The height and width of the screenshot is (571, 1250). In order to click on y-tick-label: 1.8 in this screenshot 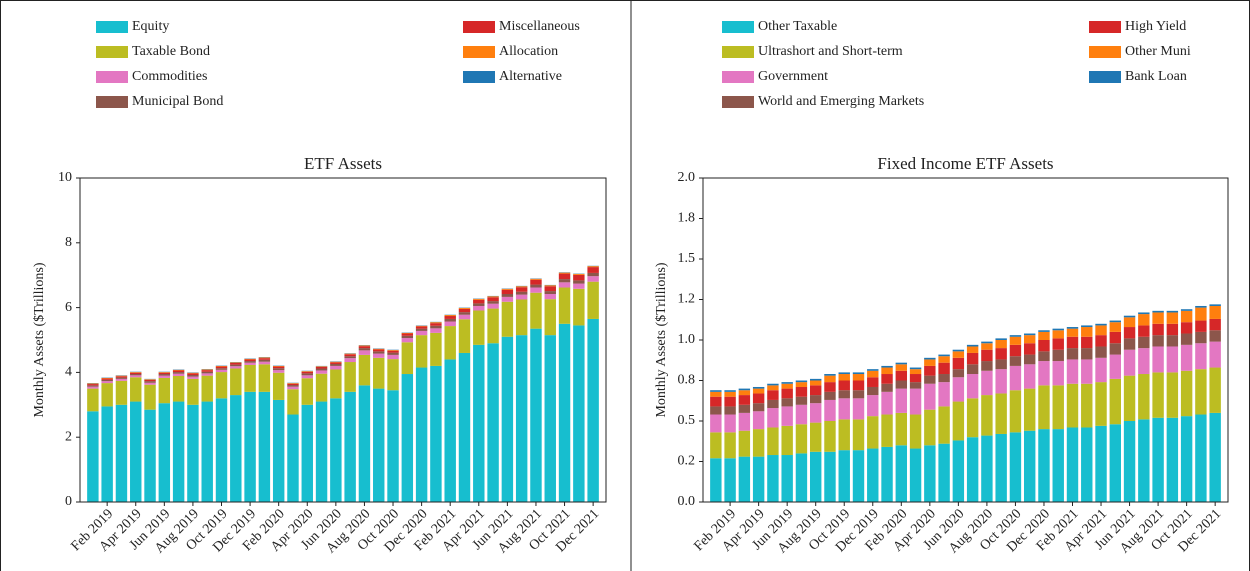, I will do `click(687, 218)`.